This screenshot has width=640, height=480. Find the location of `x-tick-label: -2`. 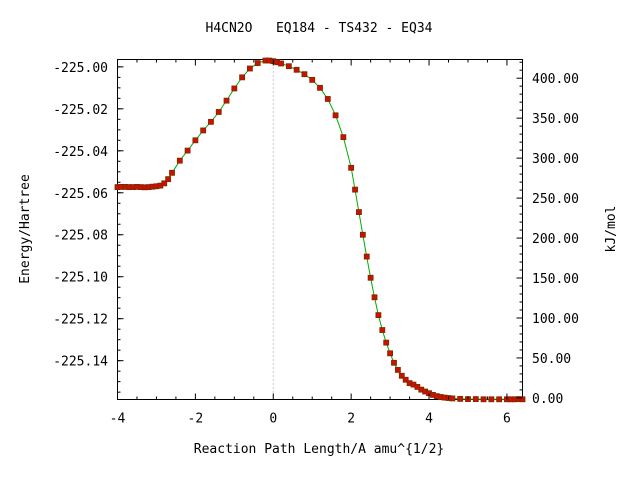

x-tick-label: -2 is located at coordinates (196, 419).